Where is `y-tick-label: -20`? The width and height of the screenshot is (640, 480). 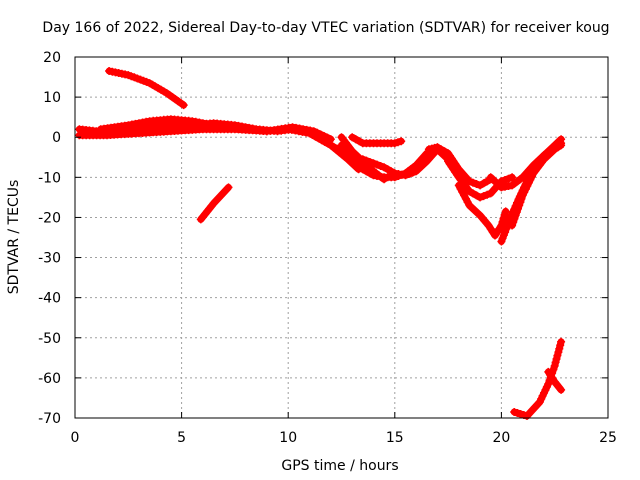
y-tick-label: -20 is located at coordinates (49, 218).